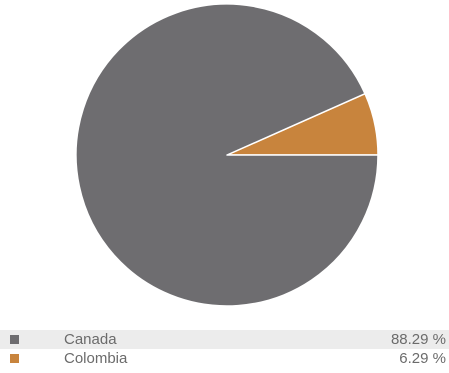 This screenshot has height=373, width=449. I want to click on legend-value-canada: 88.29 %, so click(418, 339).